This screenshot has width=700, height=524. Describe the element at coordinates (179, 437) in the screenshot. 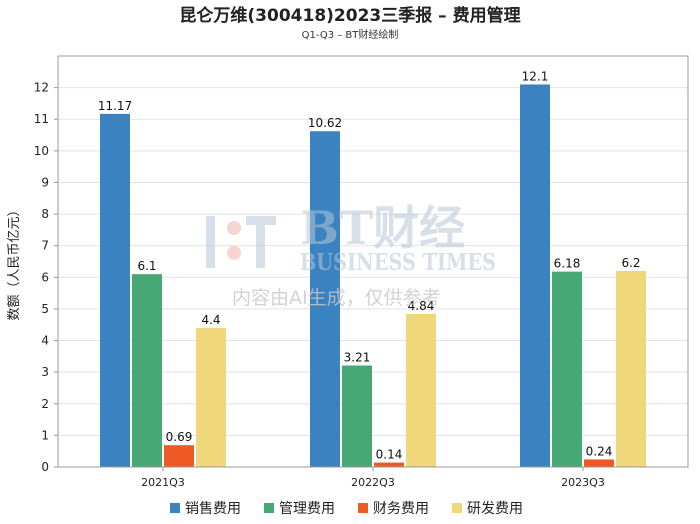

I see `data-label: 0.69` at that location.